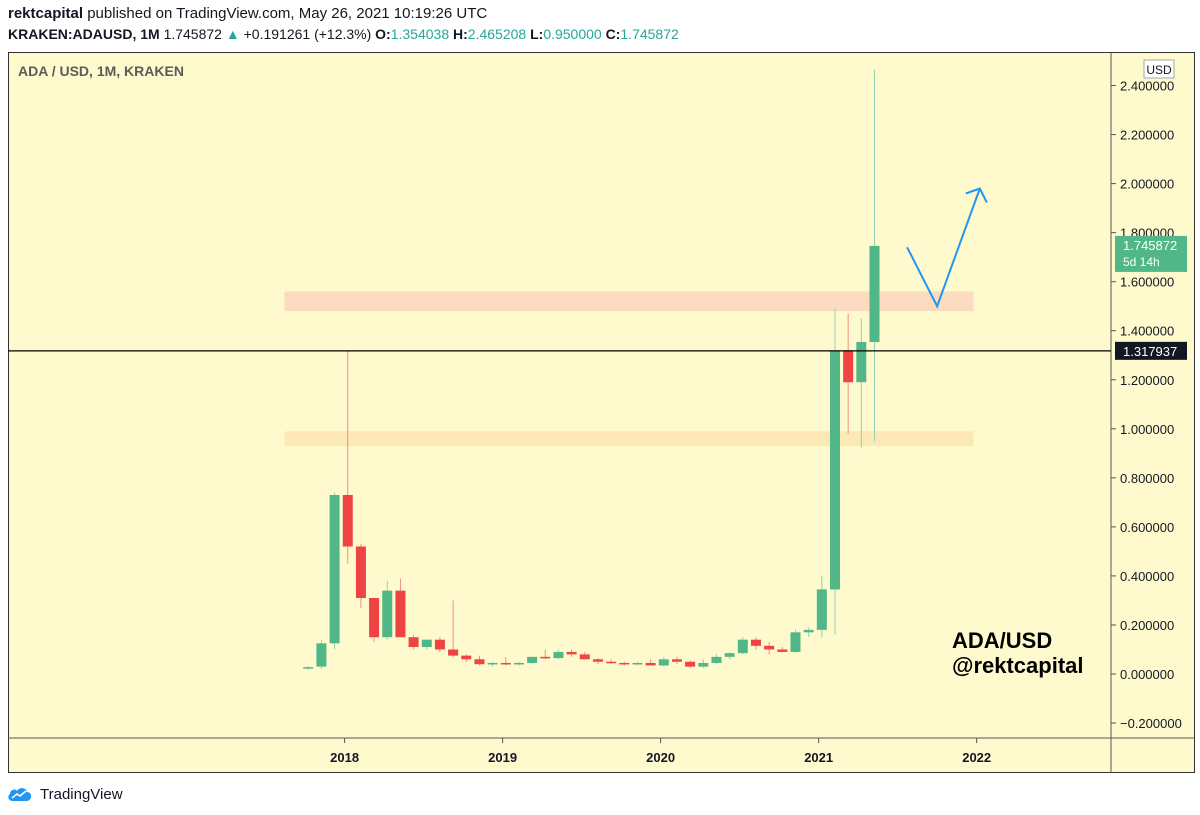 This screenshot has width=1200, height=815. I want to click on chart-title: ADA / USD, 1M, KRAKEN, so click(101, 71).